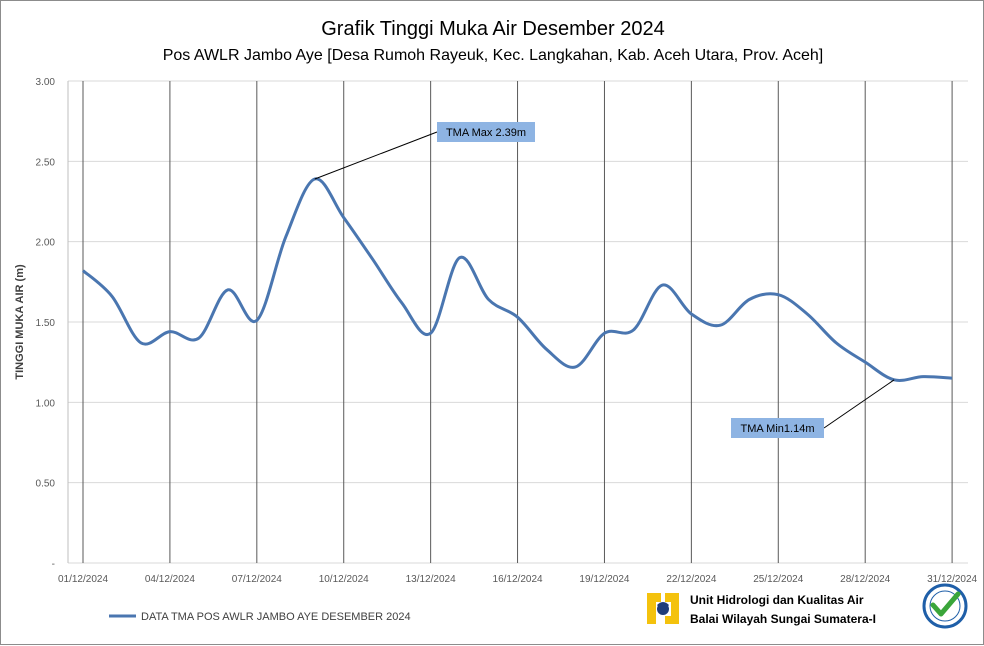  I want to click on x-tick-label: 31/12/2024, so click(952, 579).